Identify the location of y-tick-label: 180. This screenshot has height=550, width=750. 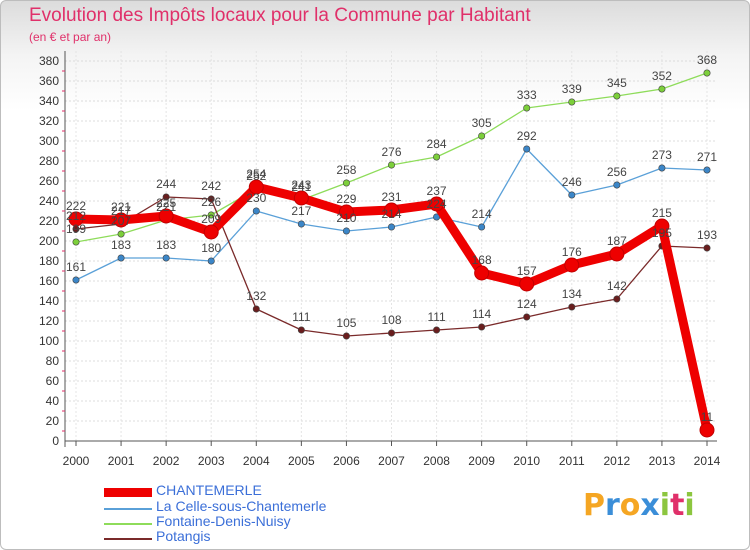
(49, 261).